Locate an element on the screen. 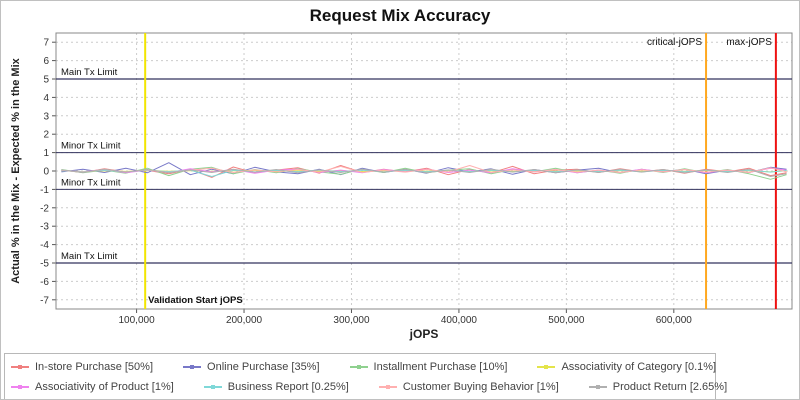 This screenshot has width=800, height=400. y-tick-label: 4 is located at coordinates (46, 98).